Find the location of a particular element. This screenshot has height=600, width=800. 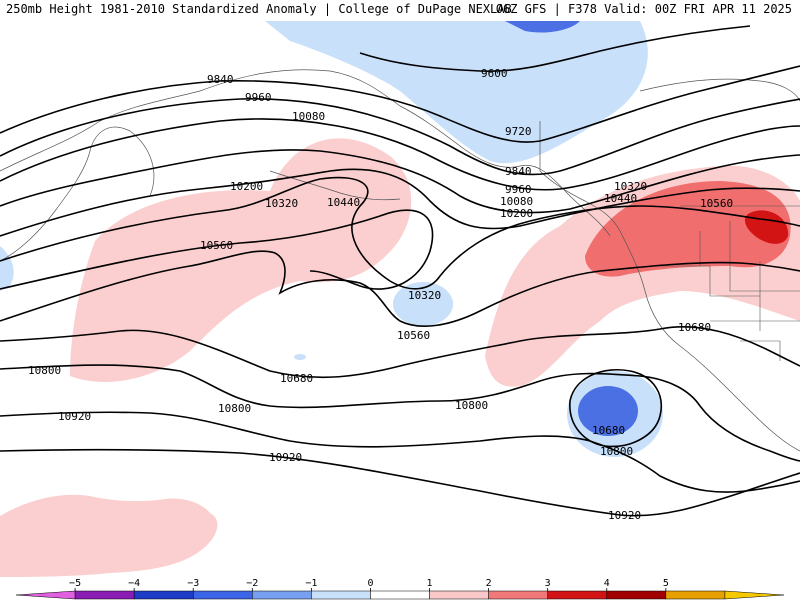

negative-anomaly-cutoff-core is located at coordinates (608, 411).